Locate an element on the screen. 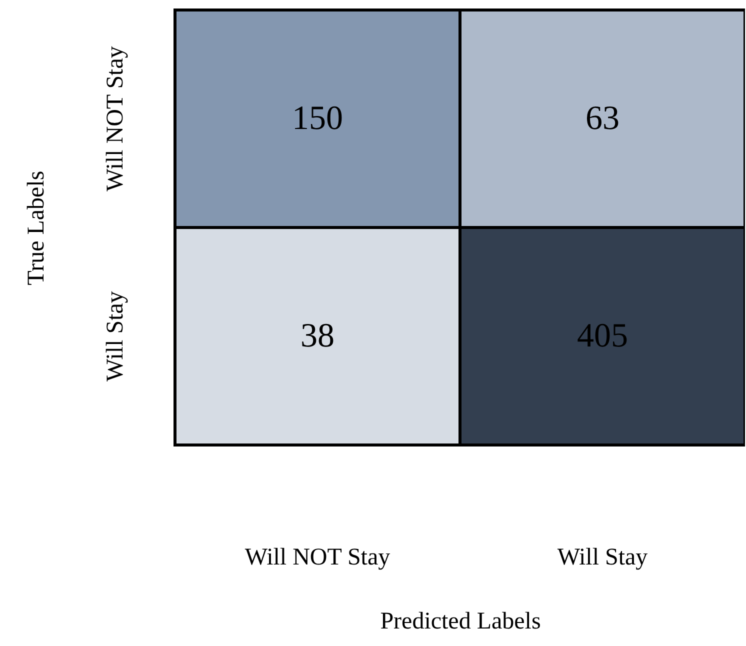 This screenshot has height=646, width=746. x-axis-title: Predicted Labels is located at coordinates (460, 621).